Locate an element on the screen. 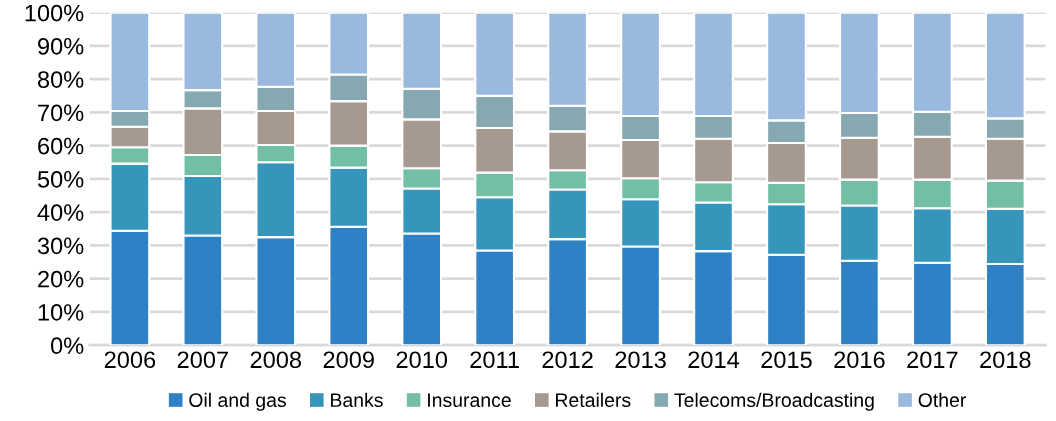 Image resolution: width=1056 pixels, height=421 pixels. y-tick-label: 10% is located at coordinates (61, 312).